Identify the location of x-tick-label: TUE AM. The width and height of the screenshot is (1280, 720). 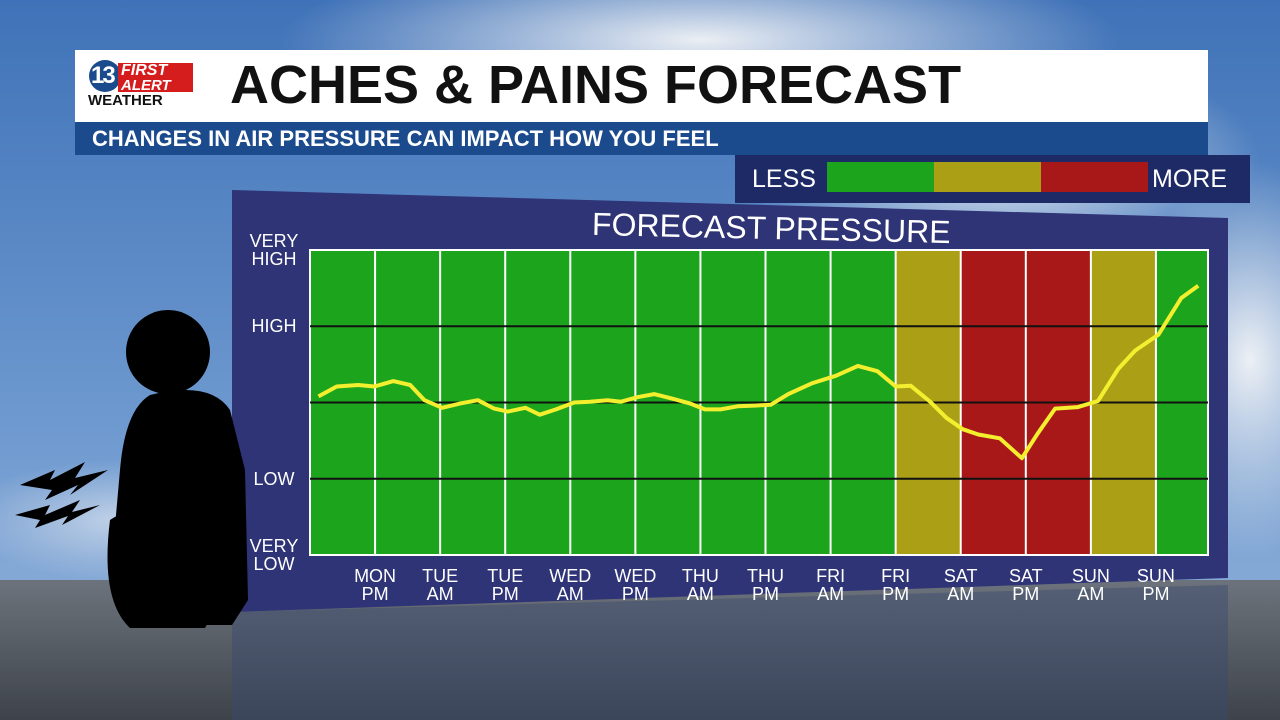
(440, 585).